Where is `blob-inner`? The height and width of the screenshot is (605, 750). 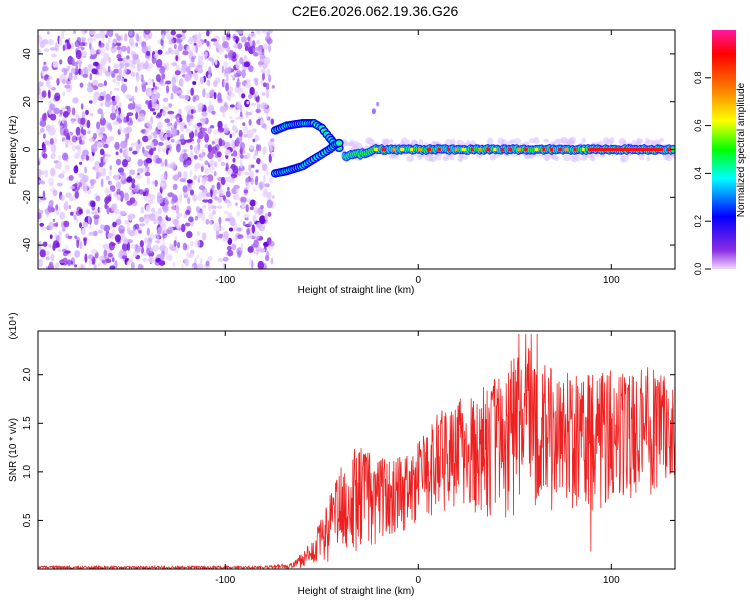 blob-inner is located at coordinates (339, 143).